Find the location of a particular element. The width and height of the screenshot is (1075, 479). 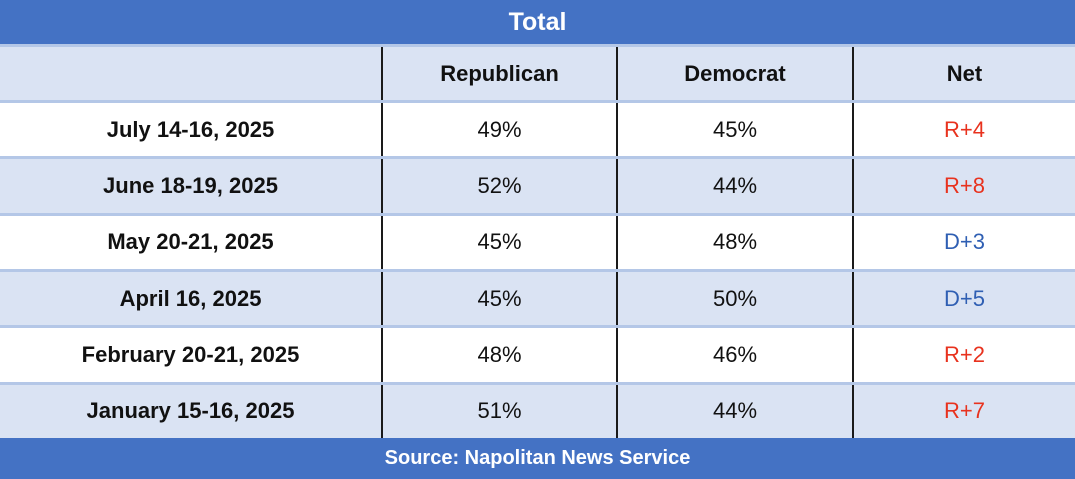

table-row: June 18-19, 2025 52% 44% R+8 is located at coordinates (537, 184).